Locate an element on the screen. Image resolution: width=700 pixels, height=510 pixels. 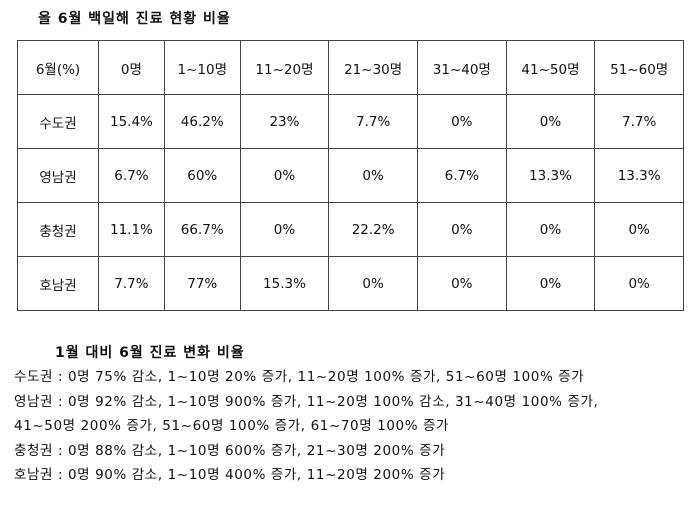
cell: 23% is located at coordinates (284, 121).